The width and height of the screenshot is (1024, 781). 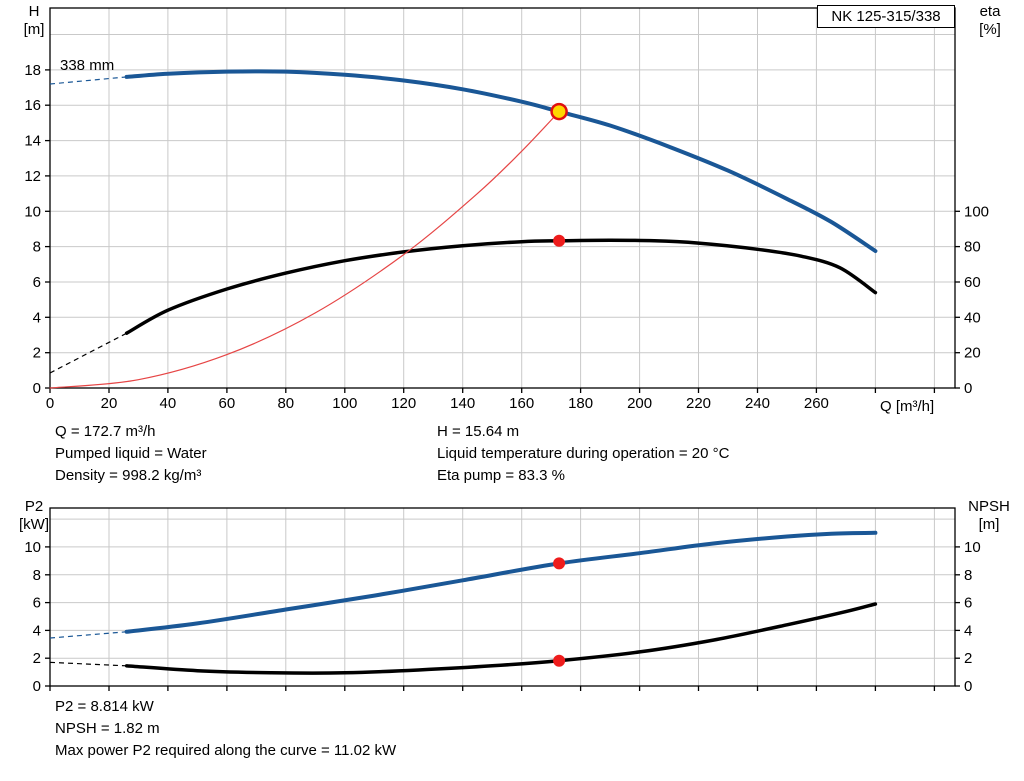 What do you see at coordinates (87, 65) in the screenshot?
I see `impeller-diameter-label: 338 mm` at bounding box center [87, 65].